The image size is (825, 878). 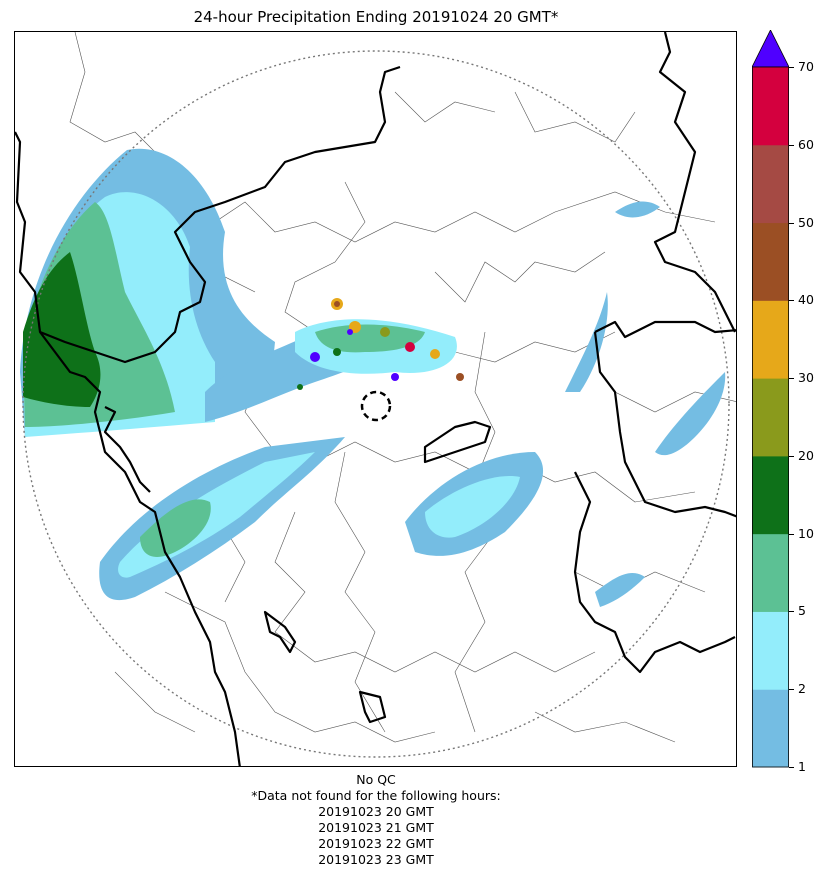 I want to click on colorbar-border, so click(x=770, y=417).